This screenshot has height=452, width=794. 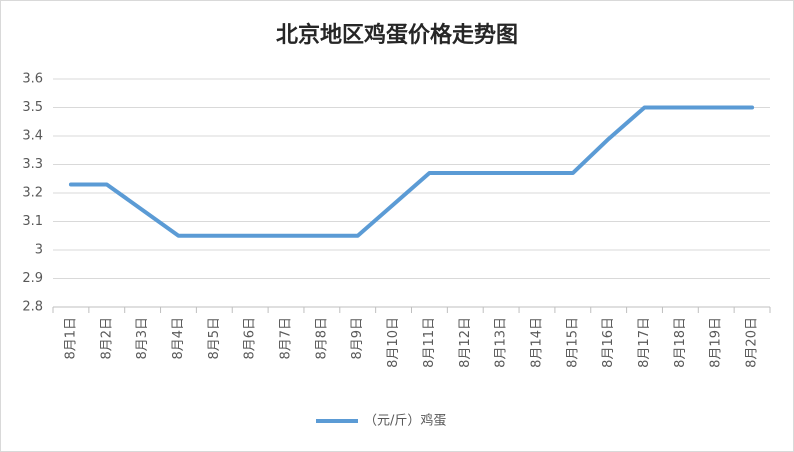 I want to click on x-tick-label: 8月9日, so click(x=357, y=338).